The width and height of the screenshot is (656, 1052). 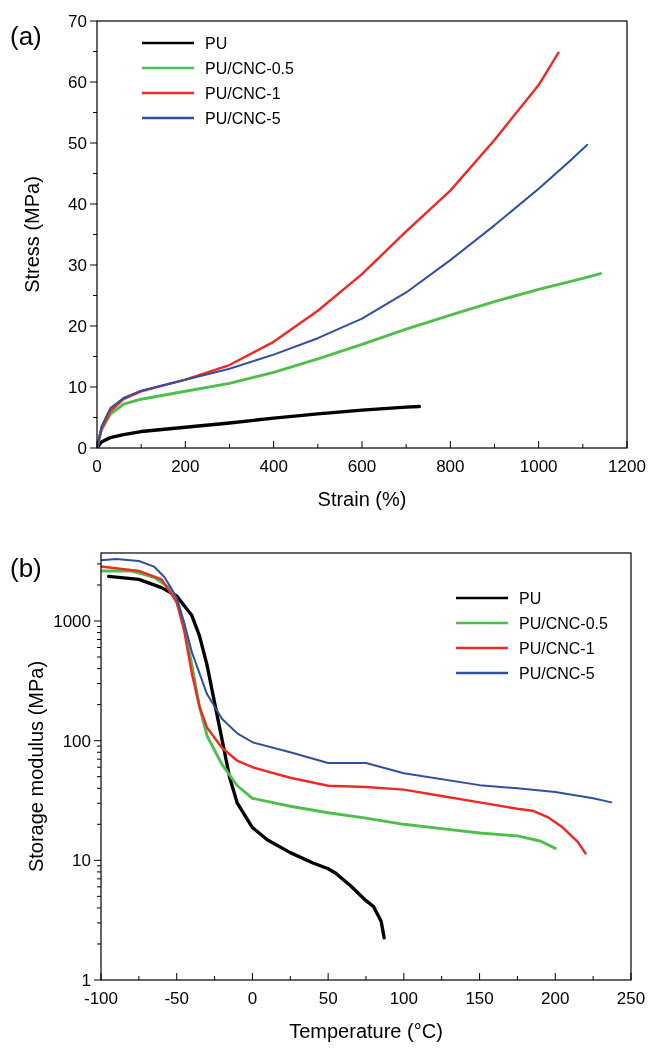 What do you see at coordinates (631, 998) in the screenshot?
I see `x-tick-label: 250` at bounding box center [631, 998].